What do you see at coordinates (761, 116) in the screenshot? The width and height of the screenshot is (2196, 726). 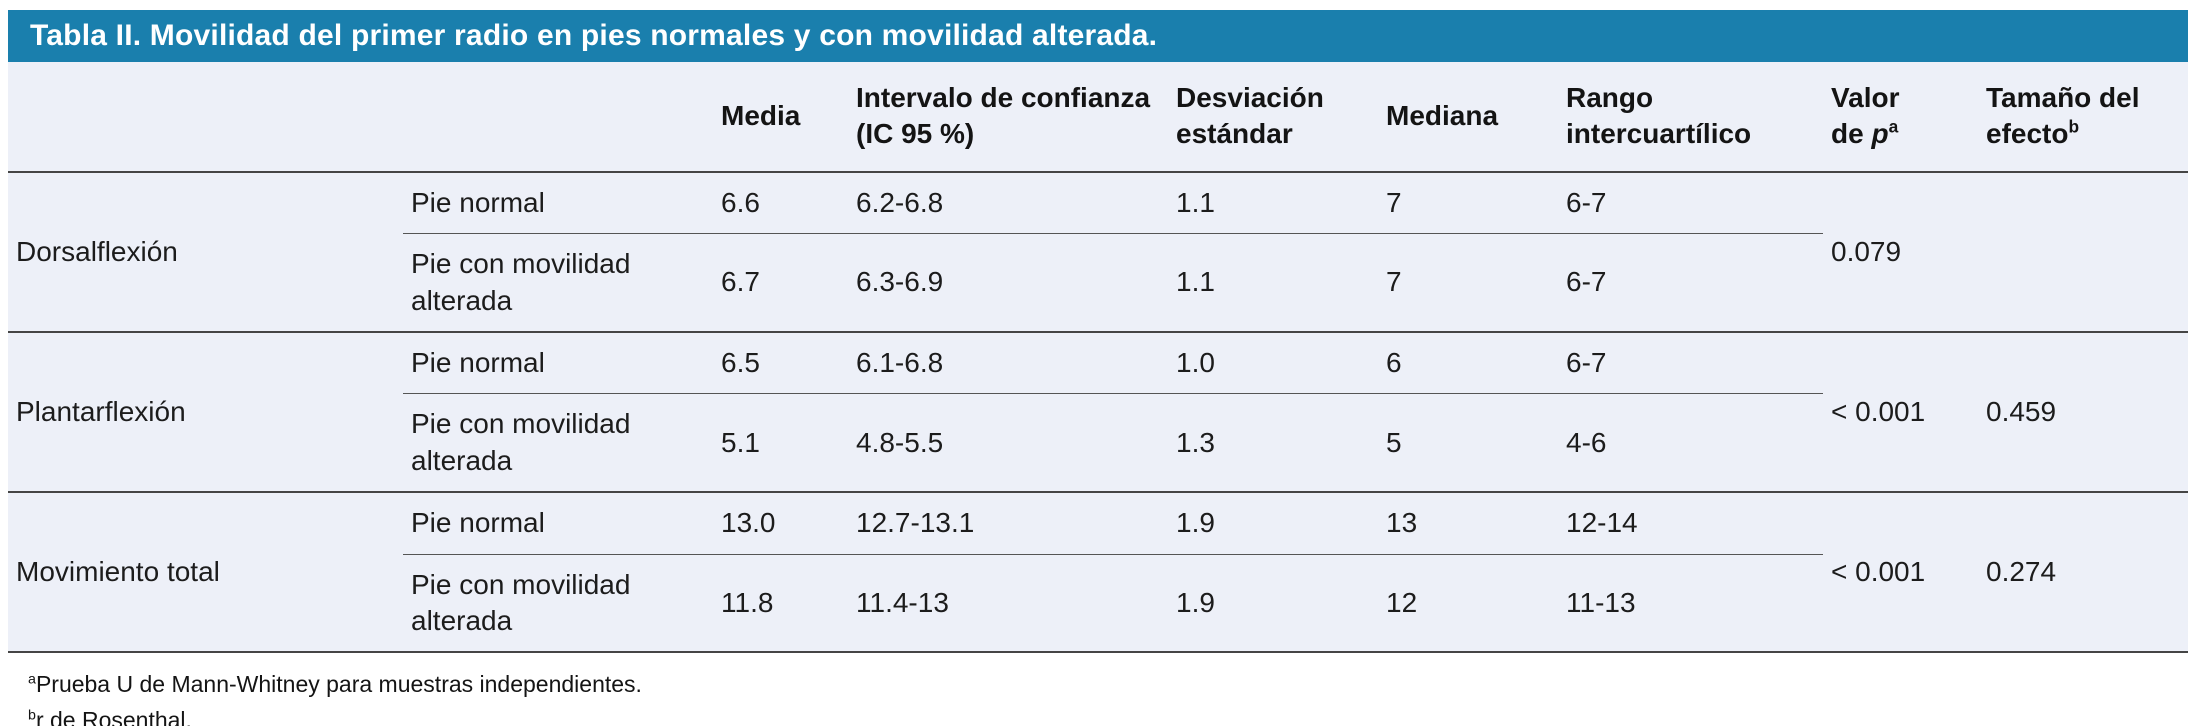 I see `header-media: Media` at bounding box center [761, 116].